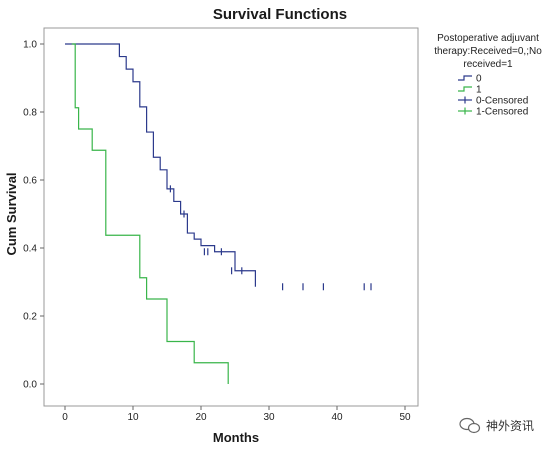 This screenshot has width=560, height=451. I want to click on x-axis-label: Months, so click(236, 437).